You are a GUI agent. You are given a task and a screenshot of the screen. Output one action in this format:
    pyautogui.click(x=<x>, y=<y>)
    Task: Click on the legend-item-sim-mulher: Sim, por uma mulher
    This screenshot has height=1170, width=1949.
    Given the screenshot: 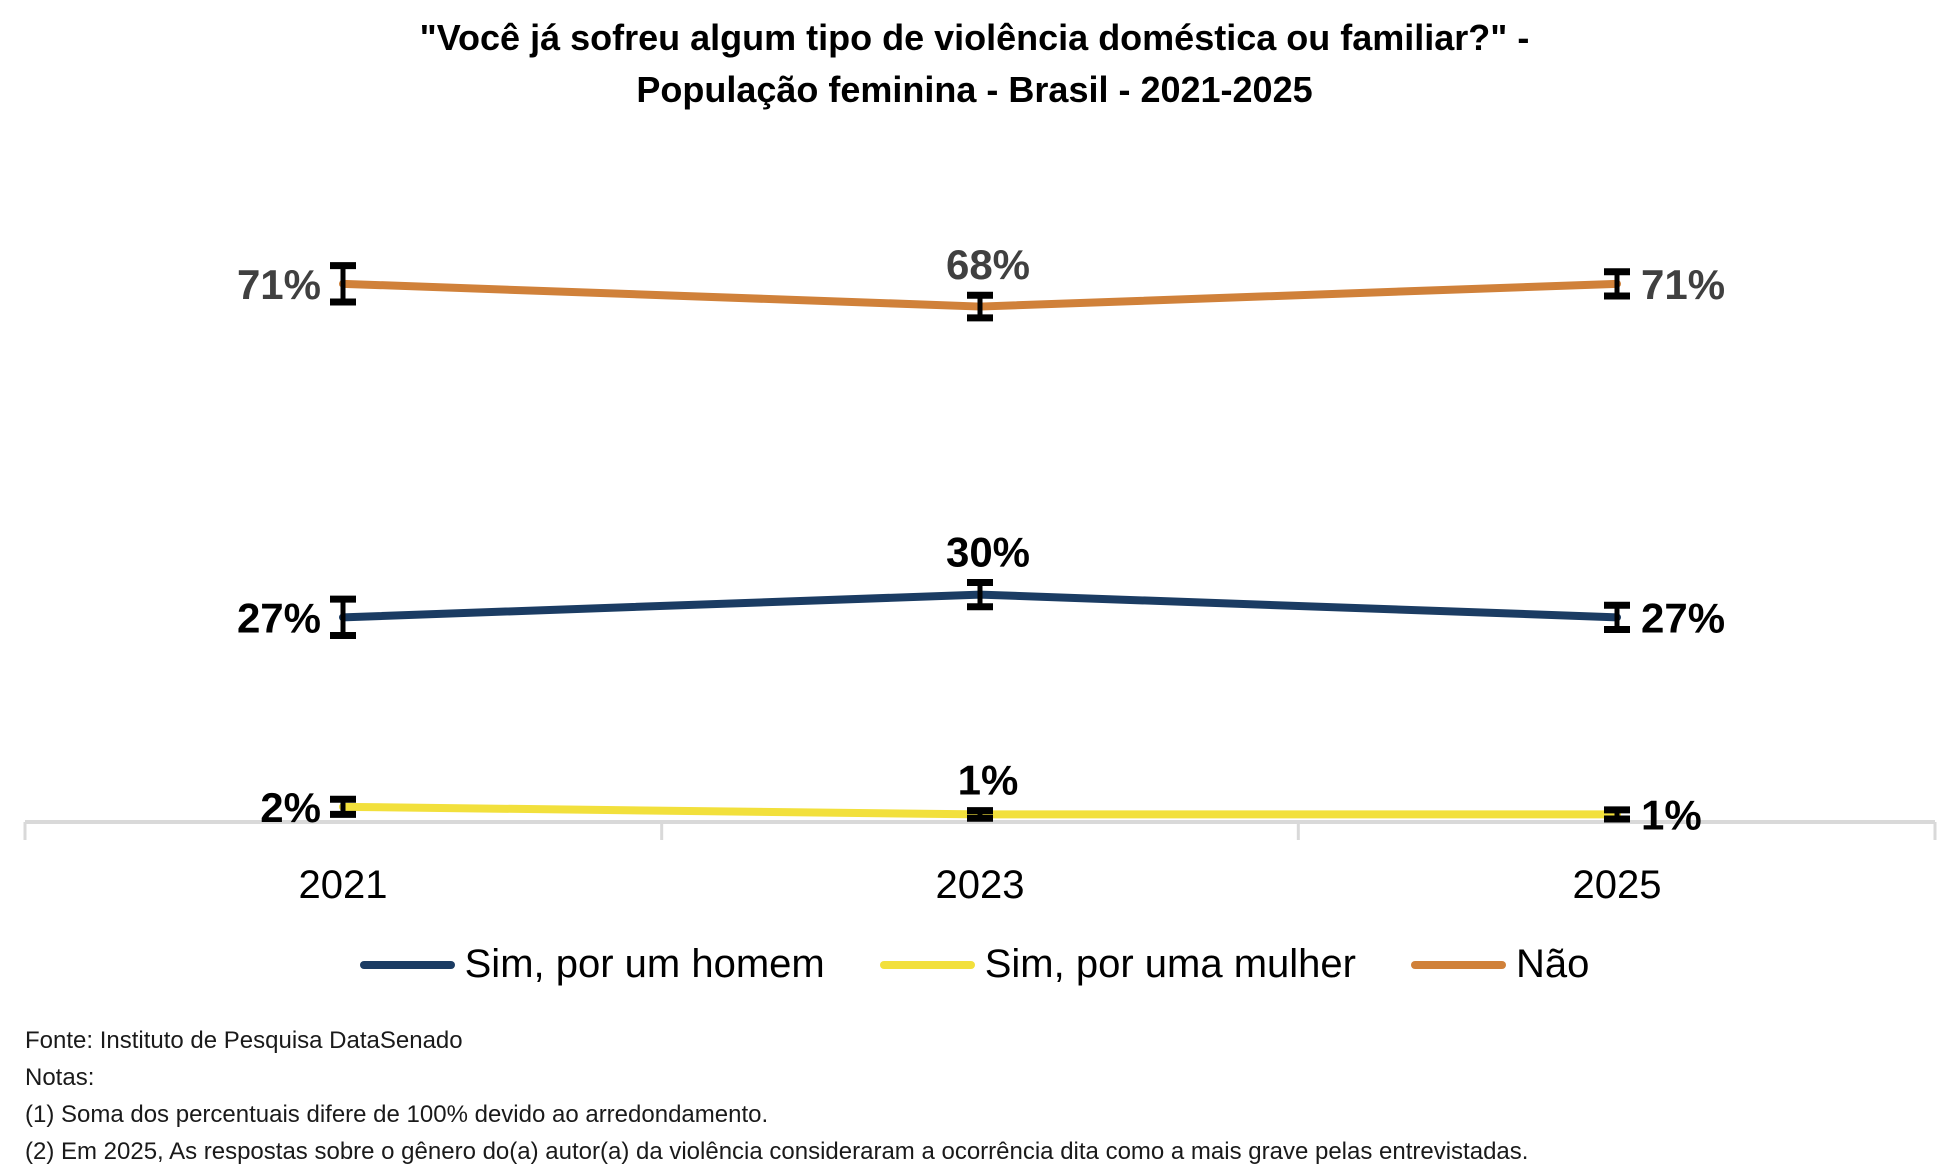 What is the action you would take?
    pyautogui.click(x=1117, y=964)
    